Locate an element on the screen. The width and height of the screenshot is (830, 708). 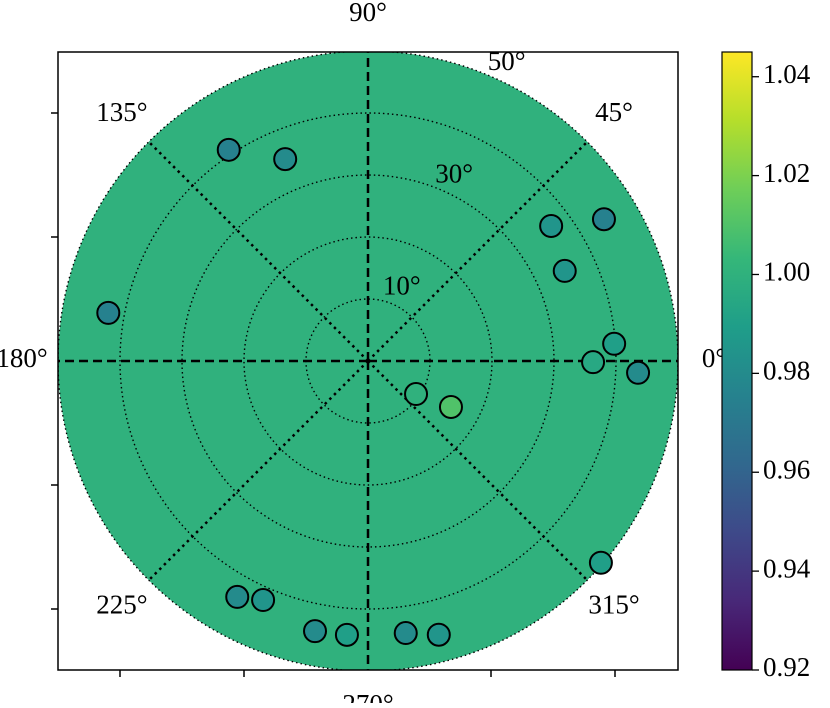
theta-tick-label: 315° is located at coordinates (613, 604).